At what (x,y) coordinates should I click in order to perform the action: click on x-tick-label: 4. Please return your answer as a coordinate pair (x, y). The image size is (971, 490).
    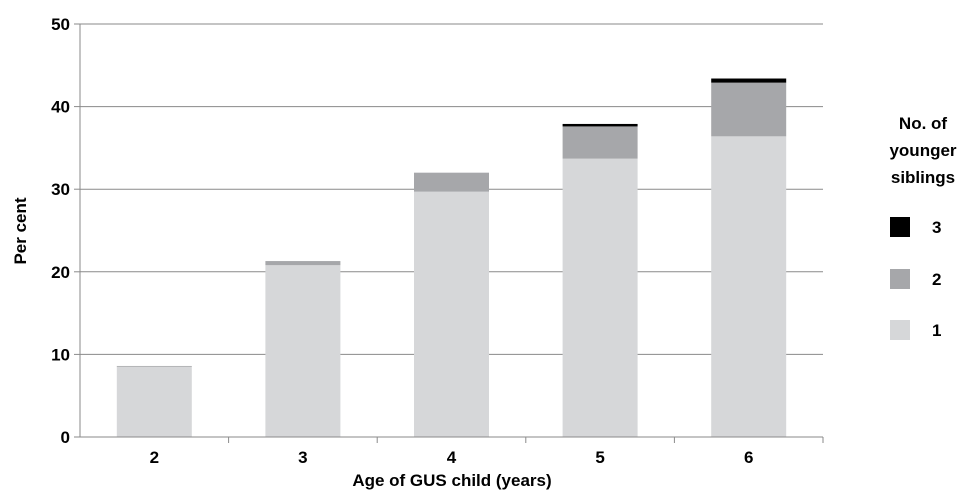
    Looking at the image, I should click on (452, 457).